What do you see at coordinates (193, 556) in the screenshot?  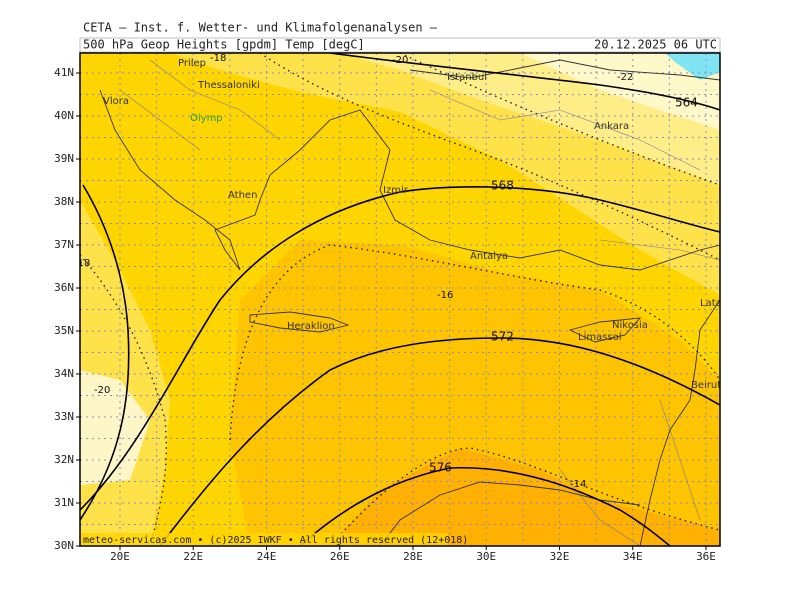 I see `lon-label: 22E` at bounding box center [193, 556].